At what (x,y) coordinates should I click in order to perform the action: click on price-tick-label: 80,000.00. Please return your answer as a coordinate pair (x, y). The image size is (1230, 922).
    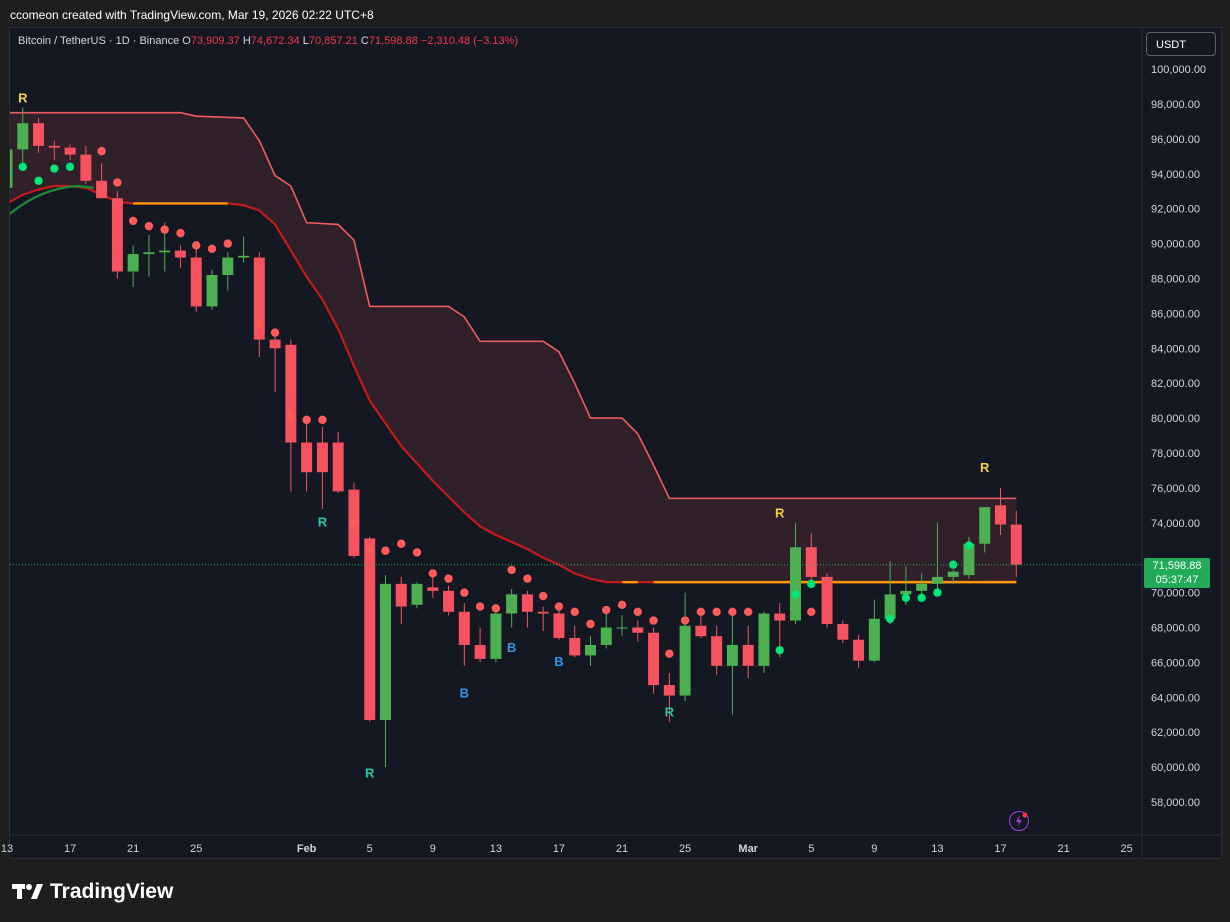
    Looking at the image, I should click on (1175, 419).